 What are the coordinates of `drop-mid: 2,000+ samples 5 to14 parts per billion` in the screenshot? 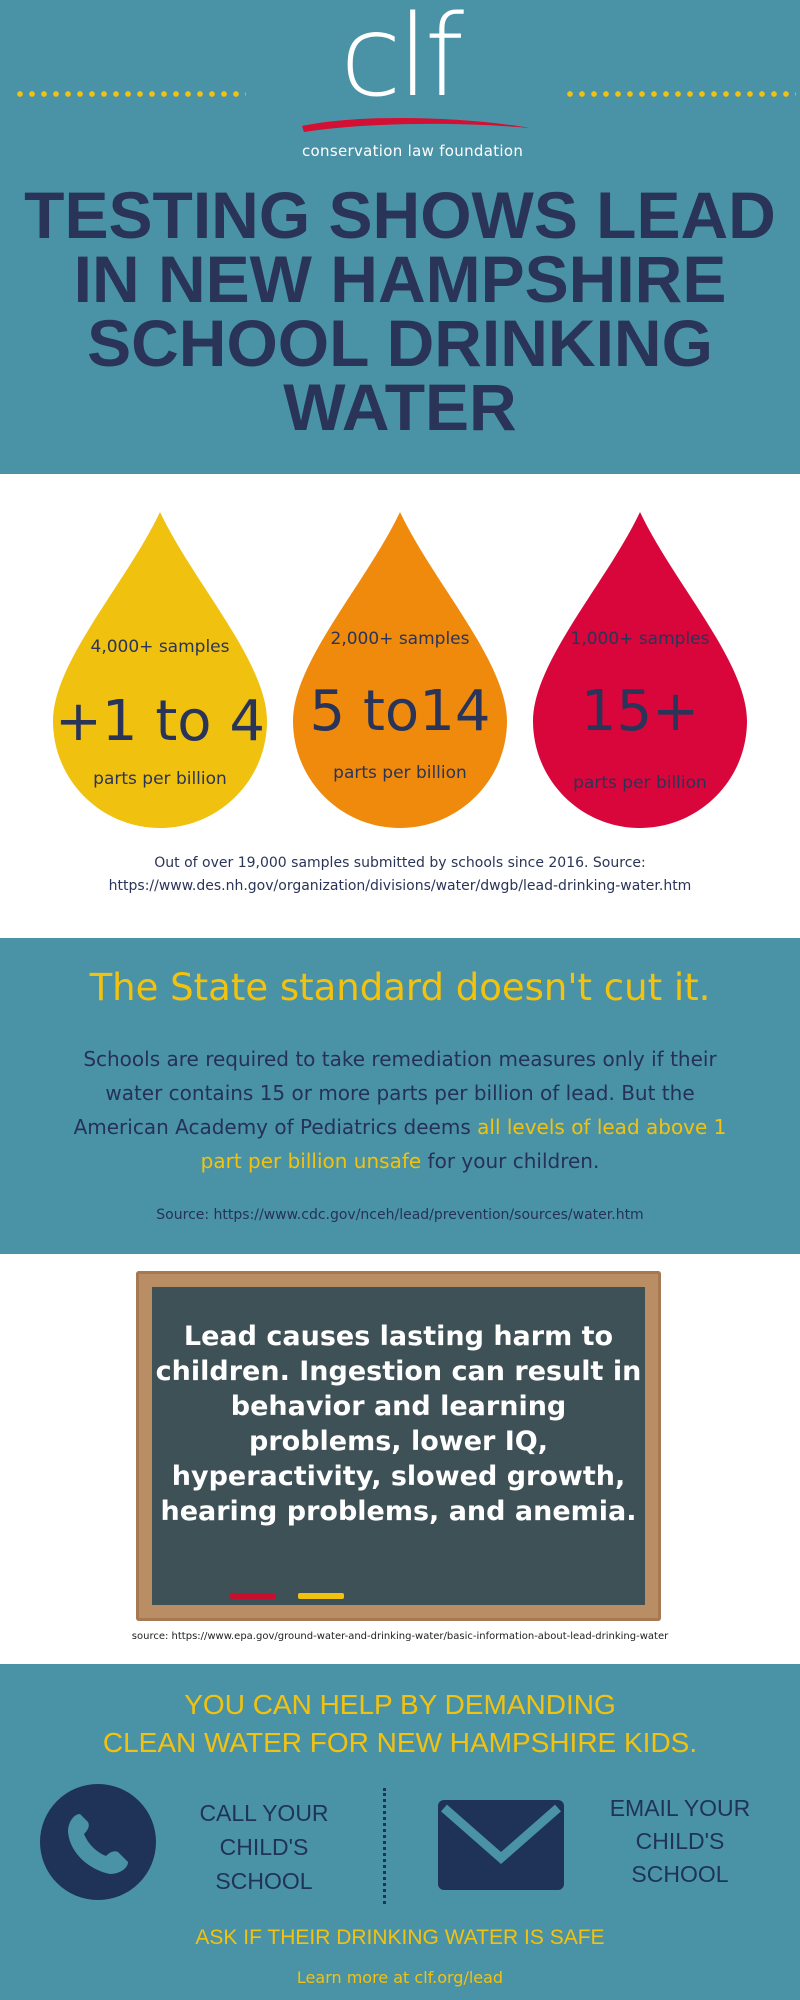 It's located at (400, 670).